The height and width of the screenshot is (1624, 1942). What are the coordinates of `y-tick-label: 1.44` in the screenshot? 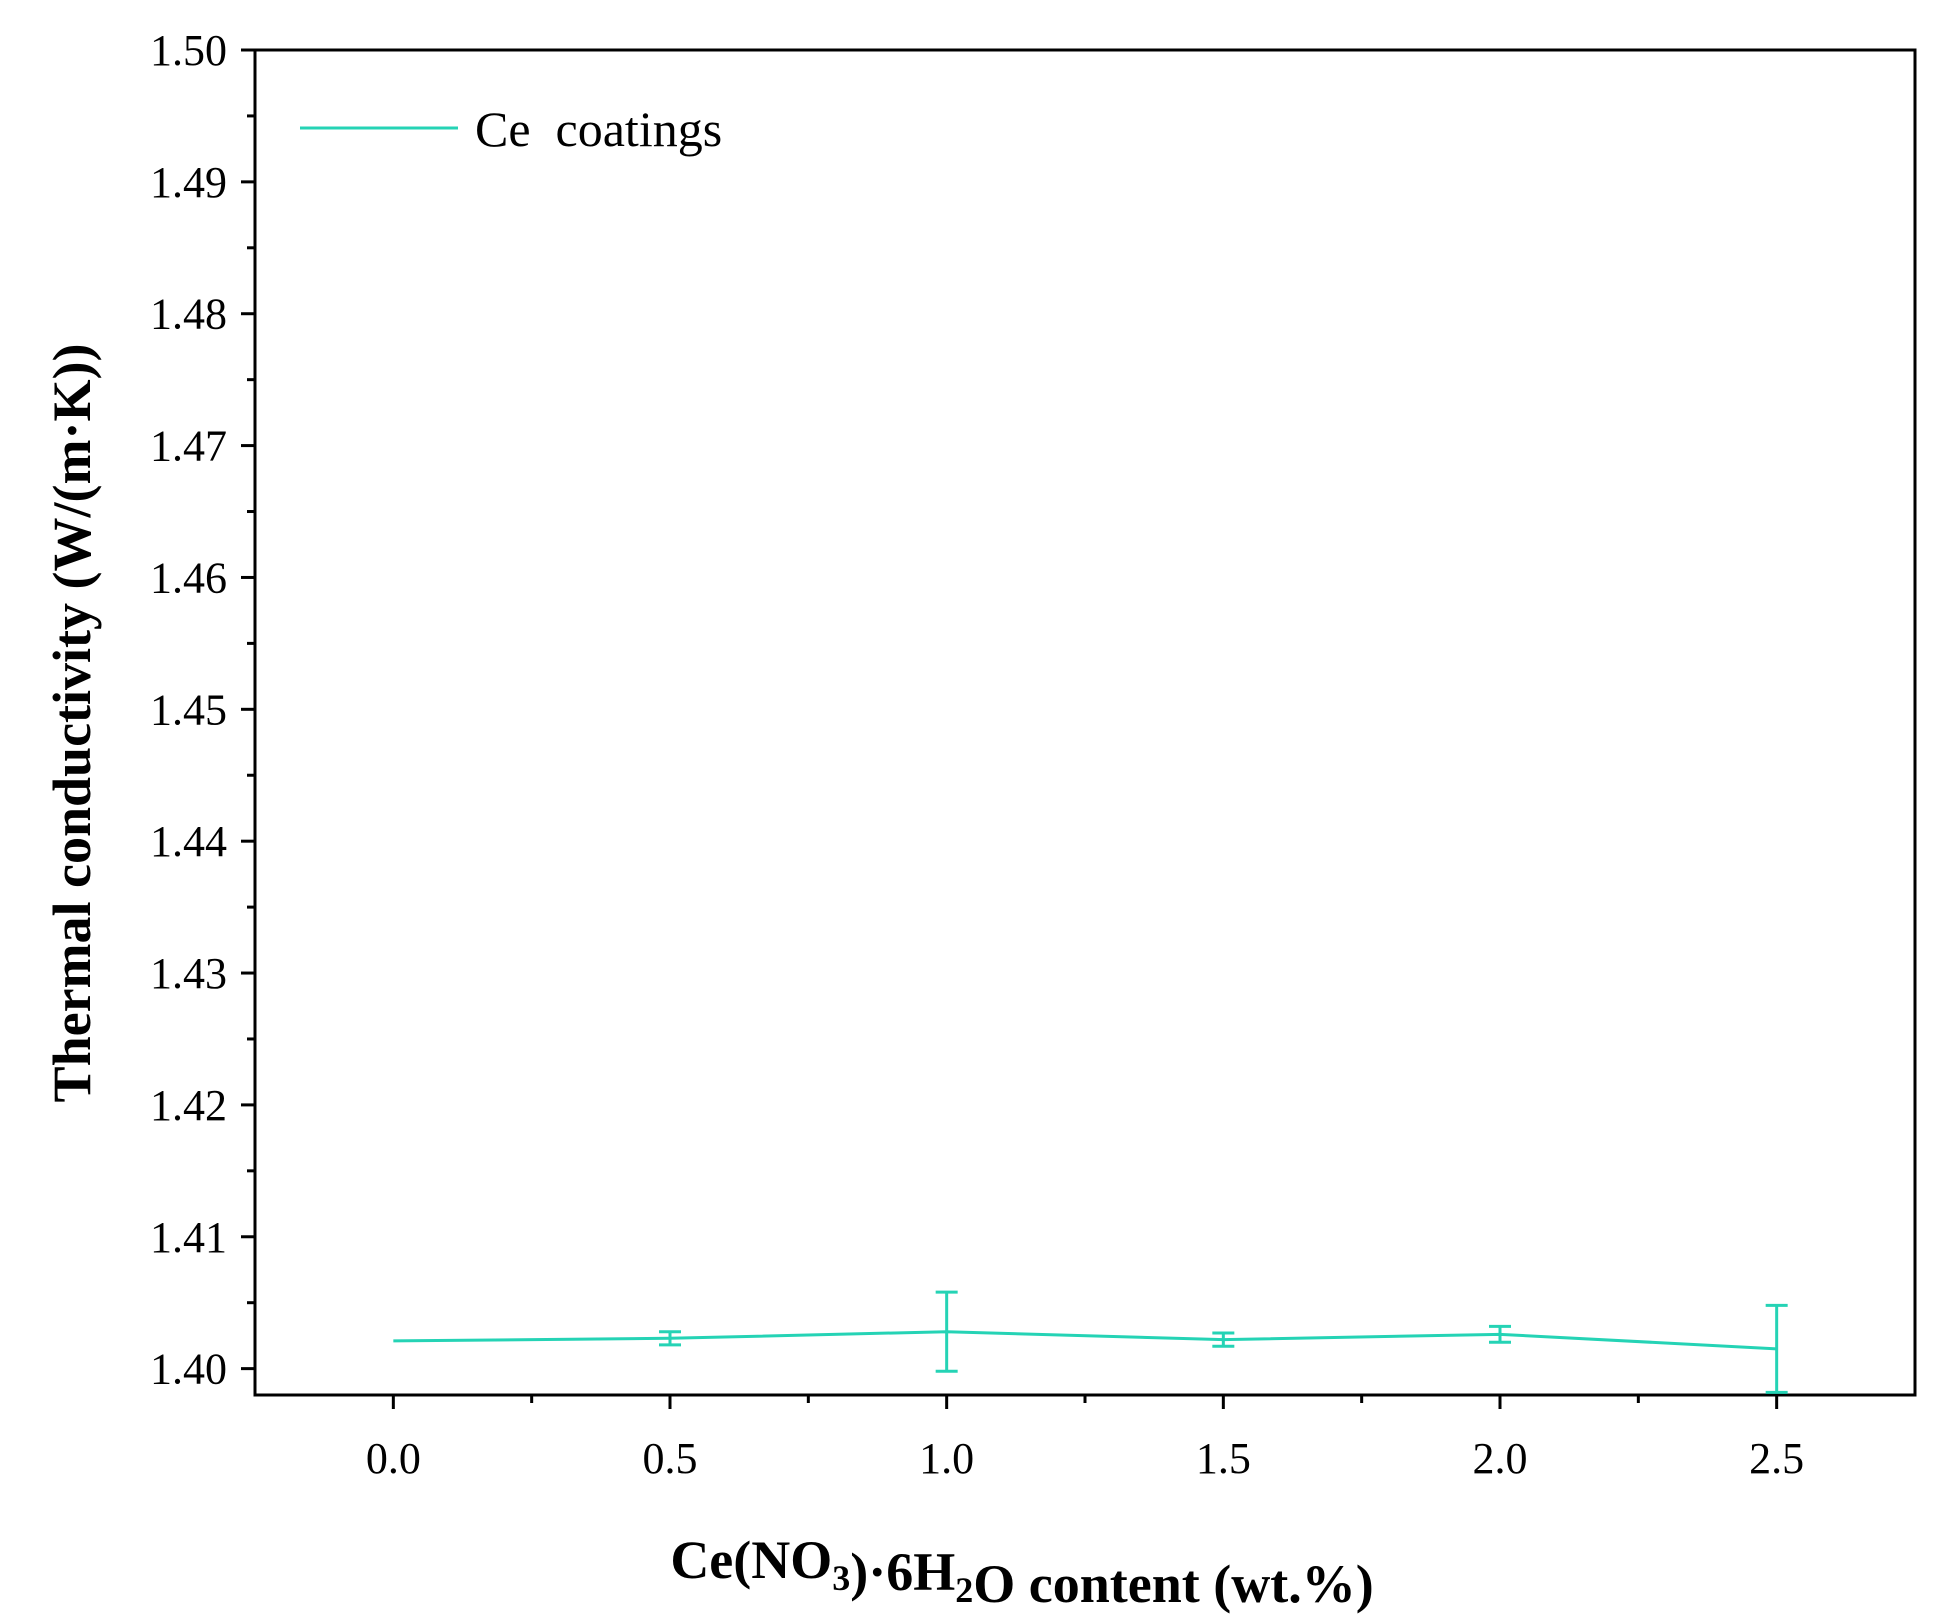 It's located at (188, 841).